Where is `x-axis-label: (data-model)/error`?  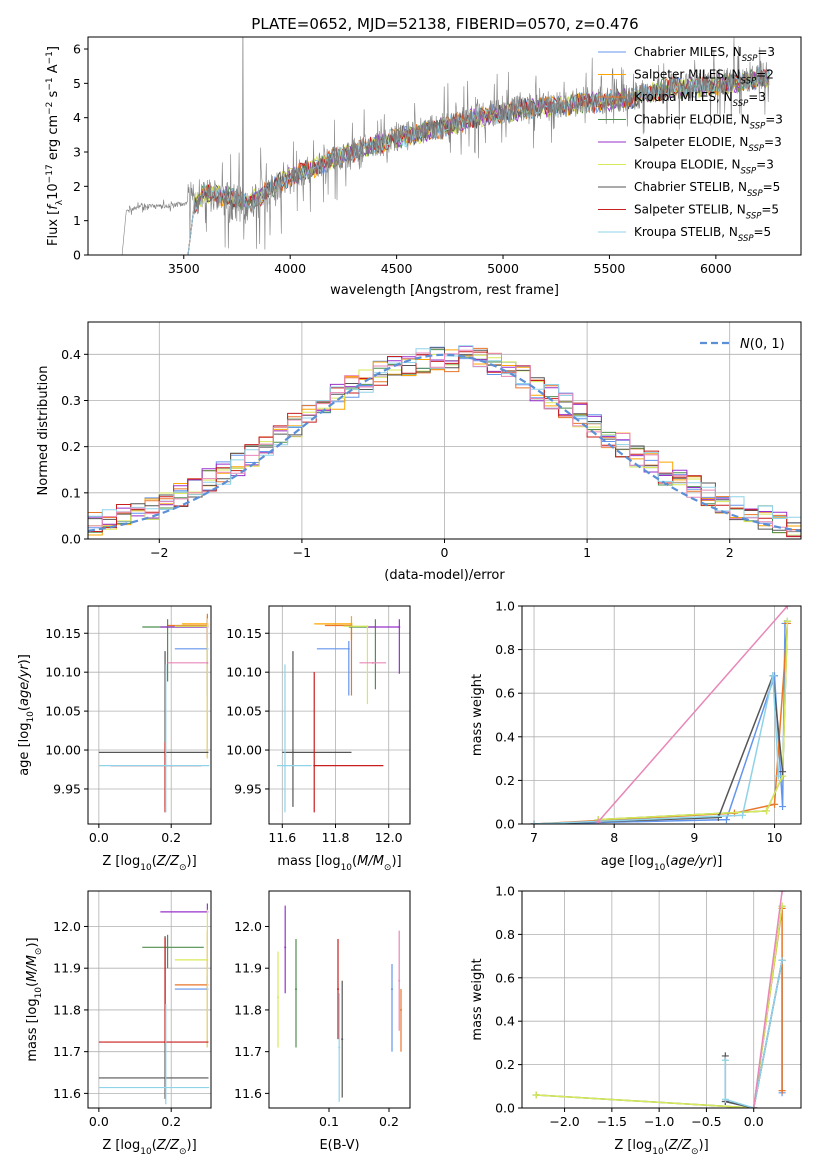 x-axis-label: (data-model)/error is located at coordinates (444, 575).